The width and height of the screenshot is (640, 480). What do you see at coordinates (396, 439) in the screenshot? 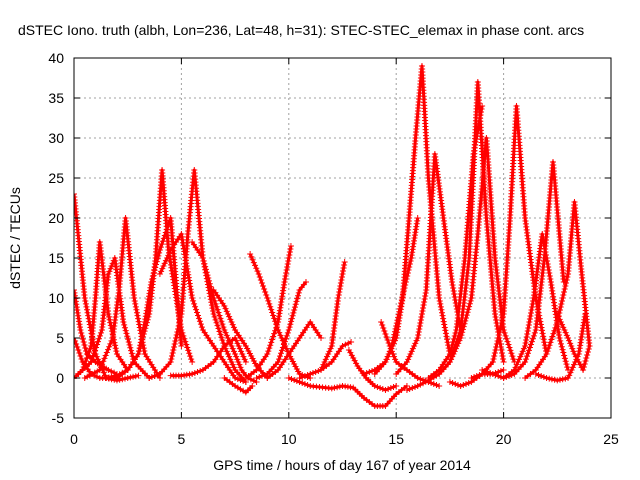
I see `x-tick-label: 15` at bounding box center [396, 439].